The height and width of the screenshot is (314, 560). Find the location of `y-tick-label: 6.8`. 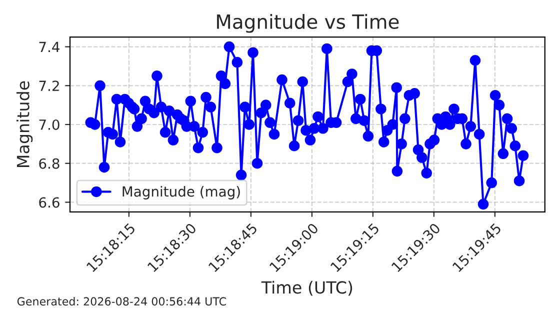

y-tick-label: 6.8 is located at coordinates (49, 163).